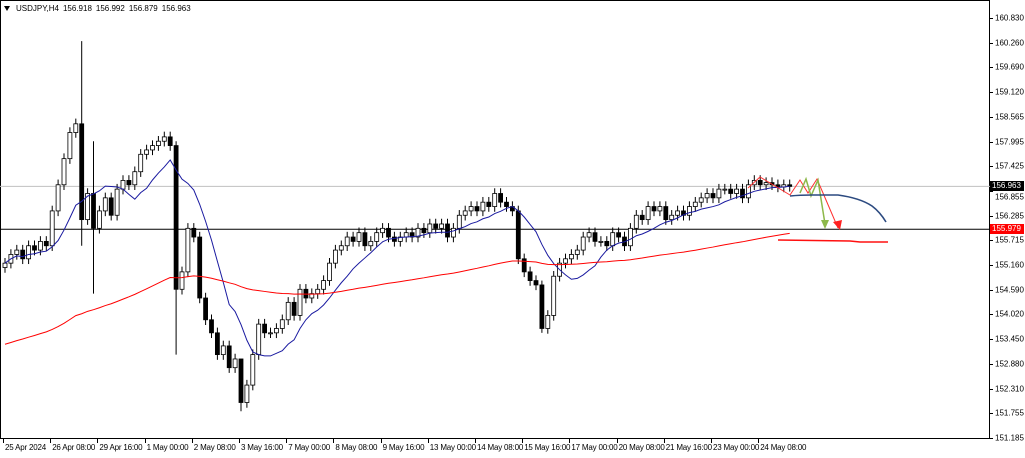 The height and width of the screenshot is (458, 1025). I want to click on price-tick-label: 155.715, so click(1009, 240).